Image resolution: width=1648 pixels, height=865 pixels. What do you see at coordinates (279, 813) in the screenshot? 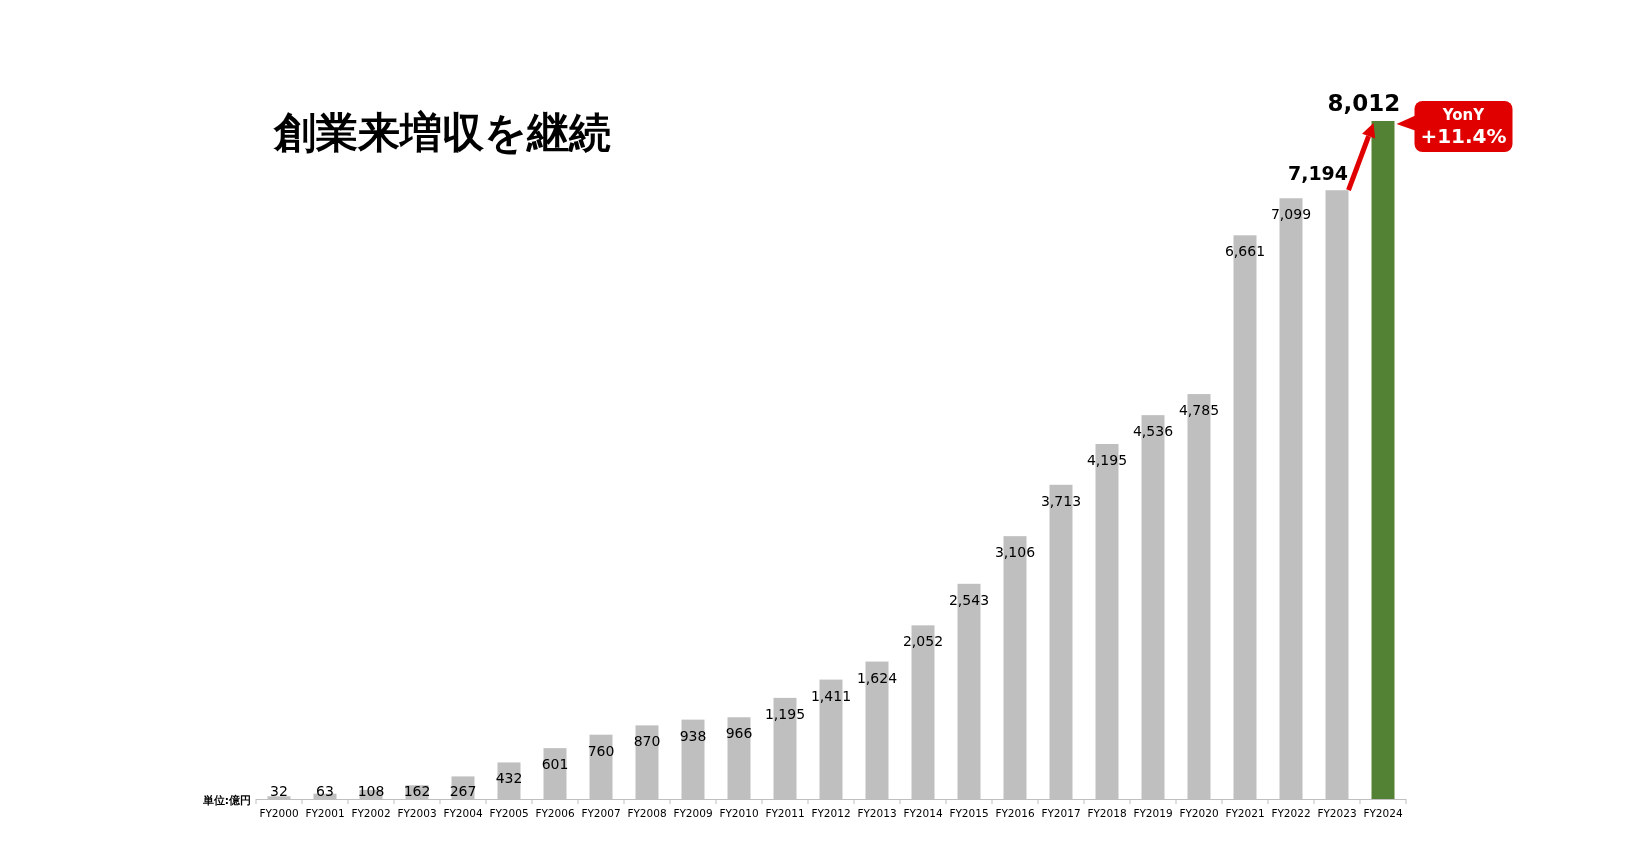
I see `x-tick-label: FY2000` at bounding box center [279, 813].